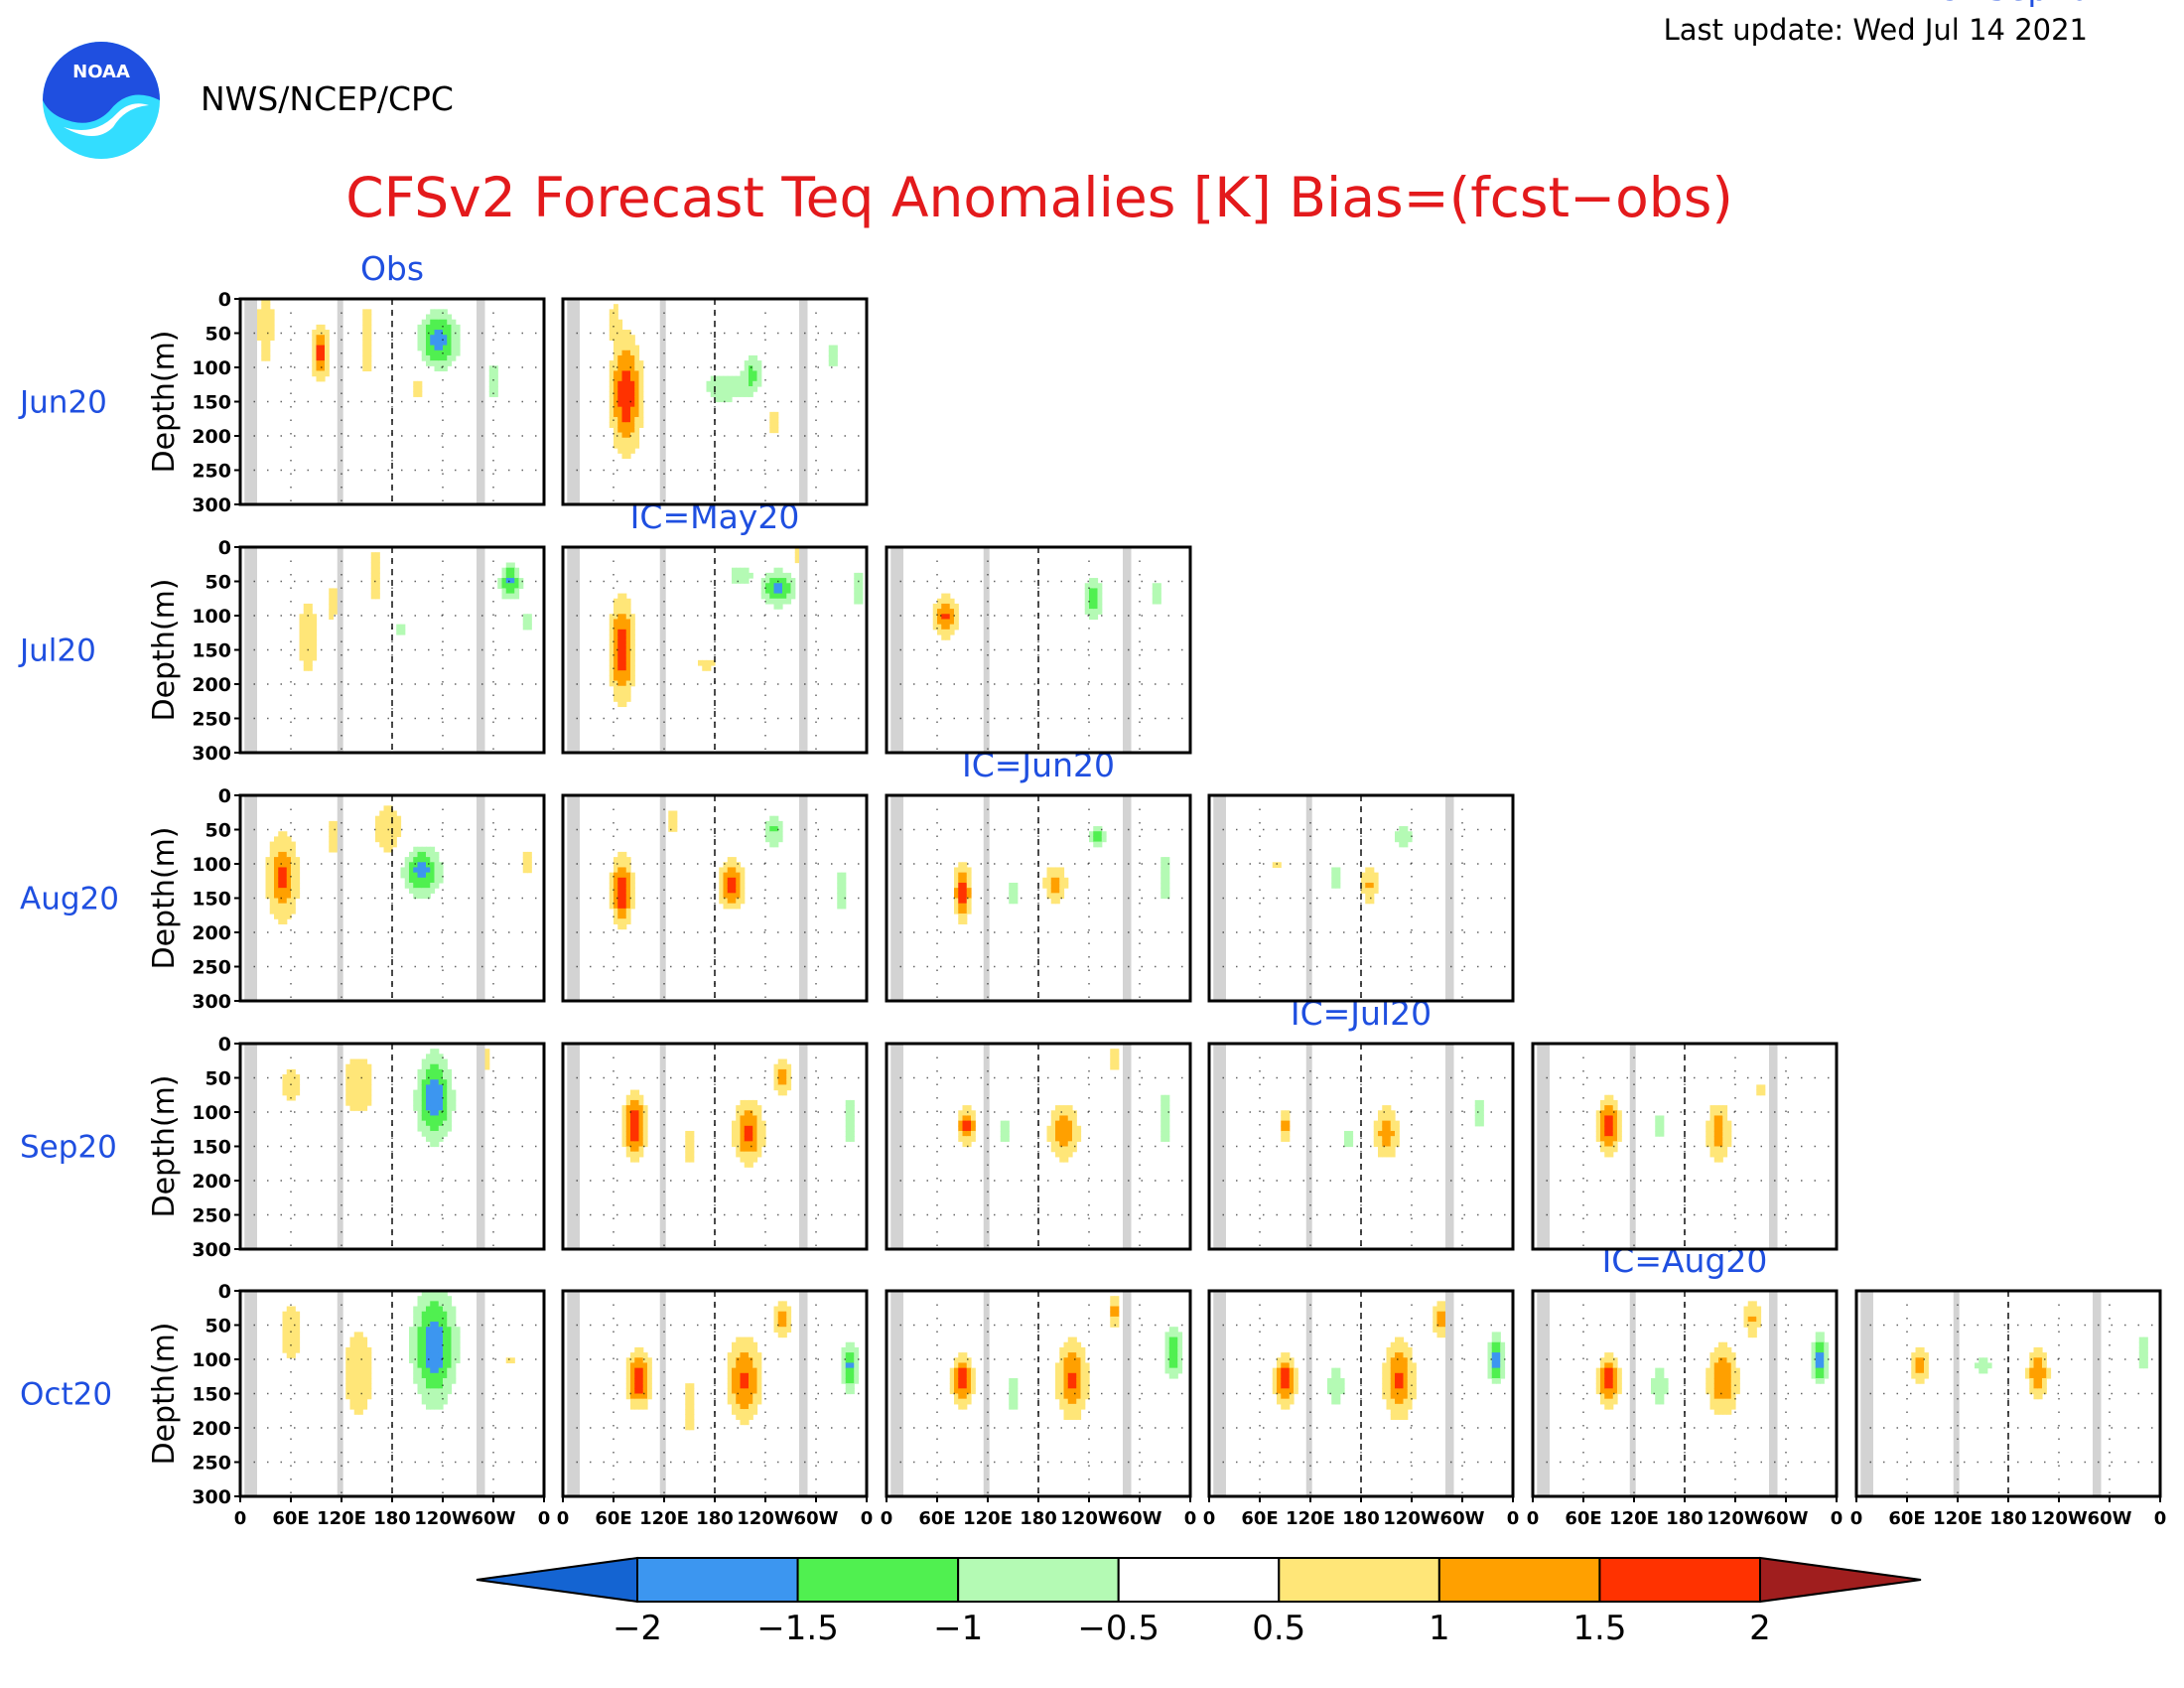 Image resolution: width=2184 pixels, height=1688 pixels. I want to click on panel-frame, so click(1685, 1146).